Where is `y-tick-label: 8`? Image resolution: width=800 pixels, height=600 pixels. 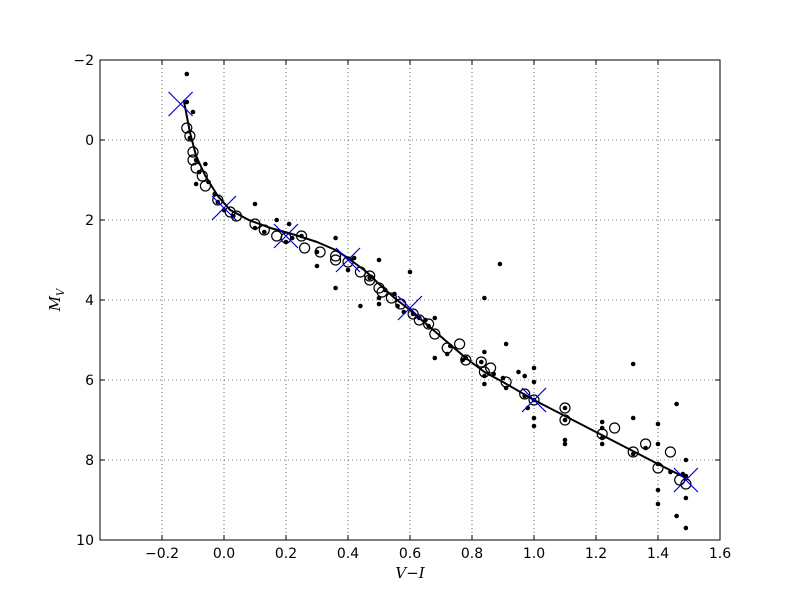
y-tick-label: 8 is located at coordinates (89, 461).